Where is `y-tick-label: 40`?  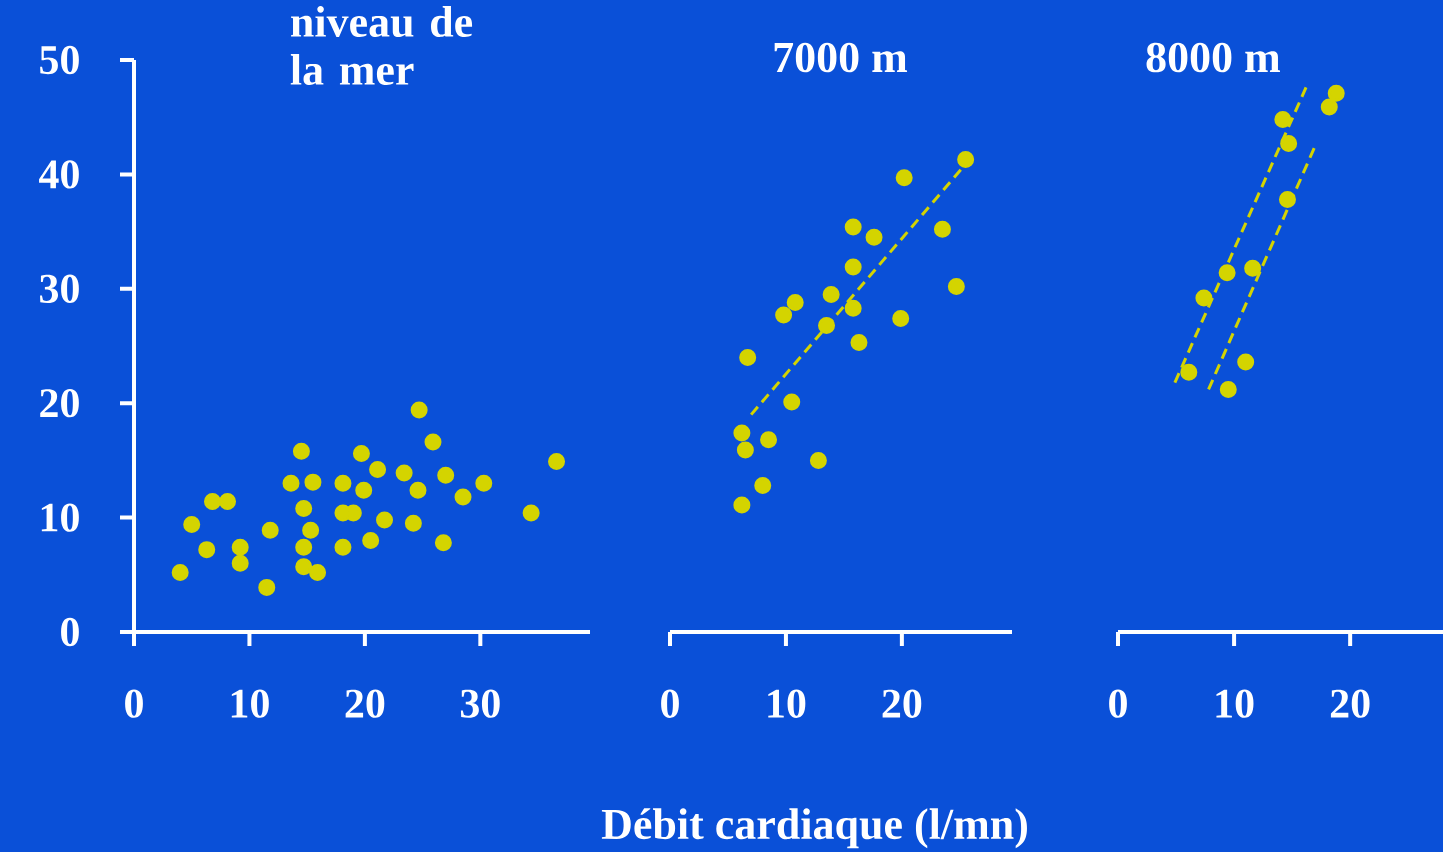 y-tick-label: 40 is located at coordinates (59, 174).